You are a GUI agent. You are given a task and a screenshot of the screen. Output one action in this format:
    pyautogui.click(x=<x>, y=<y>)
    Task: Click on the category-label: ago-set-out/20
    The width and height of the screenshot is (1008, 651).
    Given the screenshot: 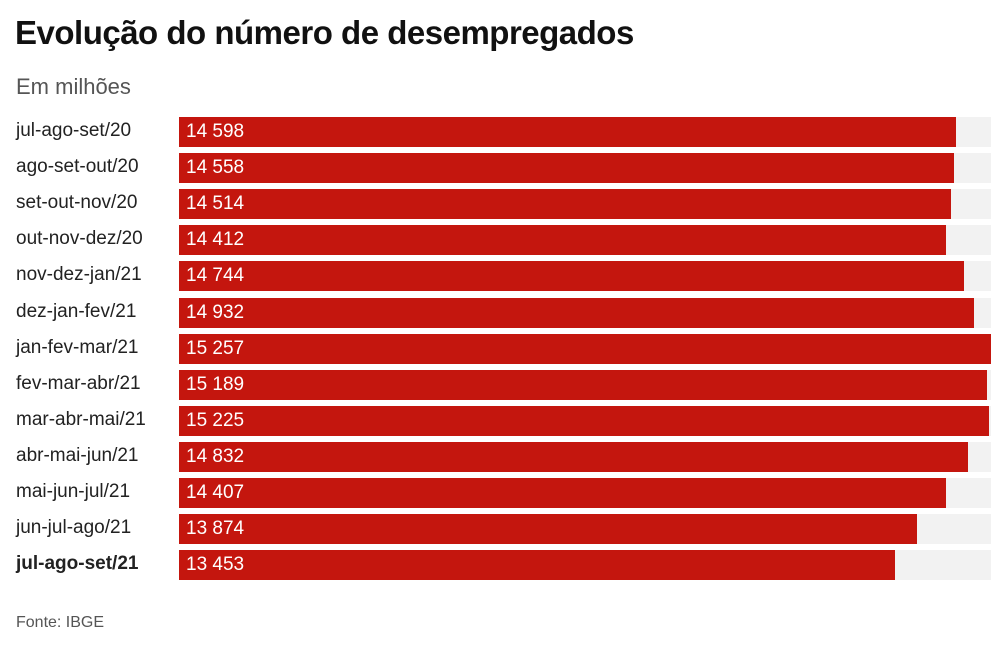 What is the action you would take?
    pyautogui.click(x=77, y=167)
    